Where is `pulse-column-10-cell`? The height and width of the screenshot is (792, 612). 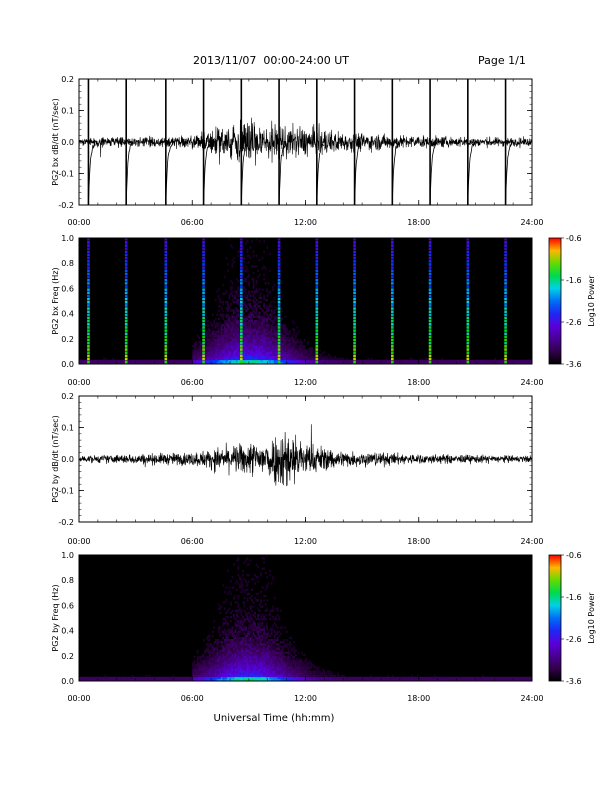
pulse-column-10-cell is located at coordinates (430, 349).